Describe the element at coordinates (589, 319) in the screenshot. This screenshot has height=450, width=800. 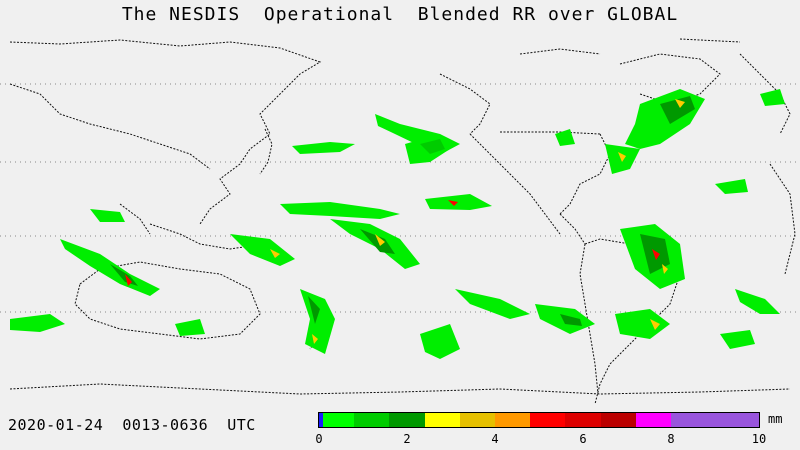
I see `coast-sa-west` at that location.